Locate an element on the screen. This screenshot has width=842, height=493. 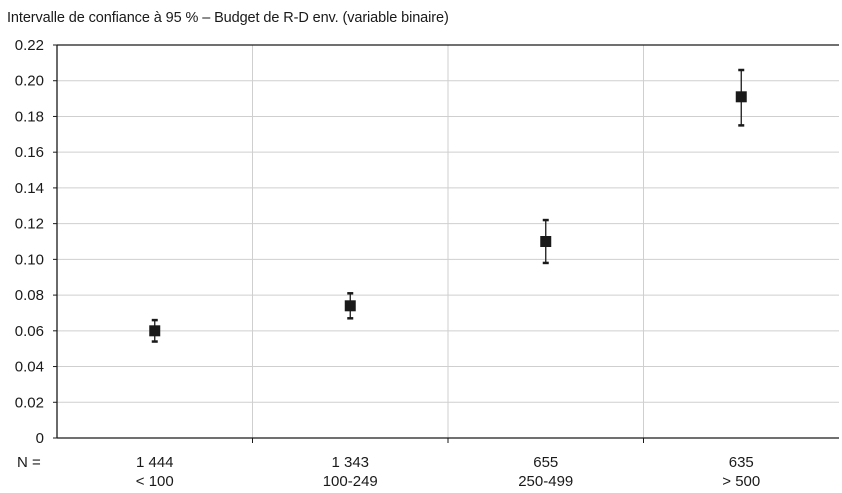
n-prefix-label: N = is located at coordinates (29, 462).